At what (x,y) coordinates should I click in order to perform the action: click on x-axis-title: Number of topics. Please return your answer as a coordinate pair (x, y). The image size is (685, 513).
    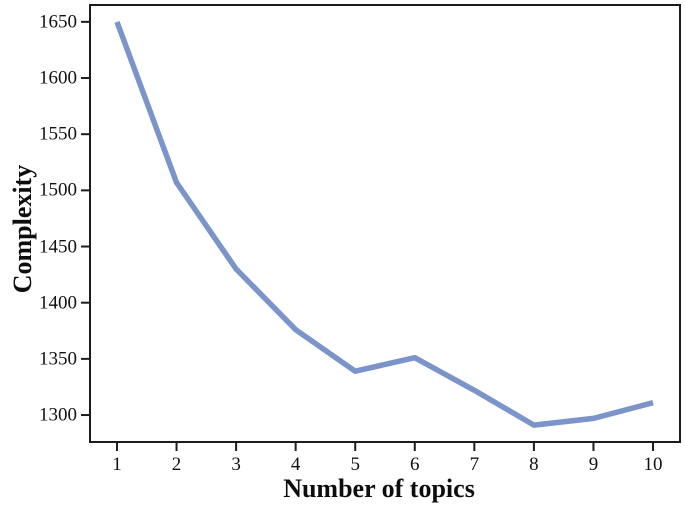
    Looking at the image, I should click on (379, 488).